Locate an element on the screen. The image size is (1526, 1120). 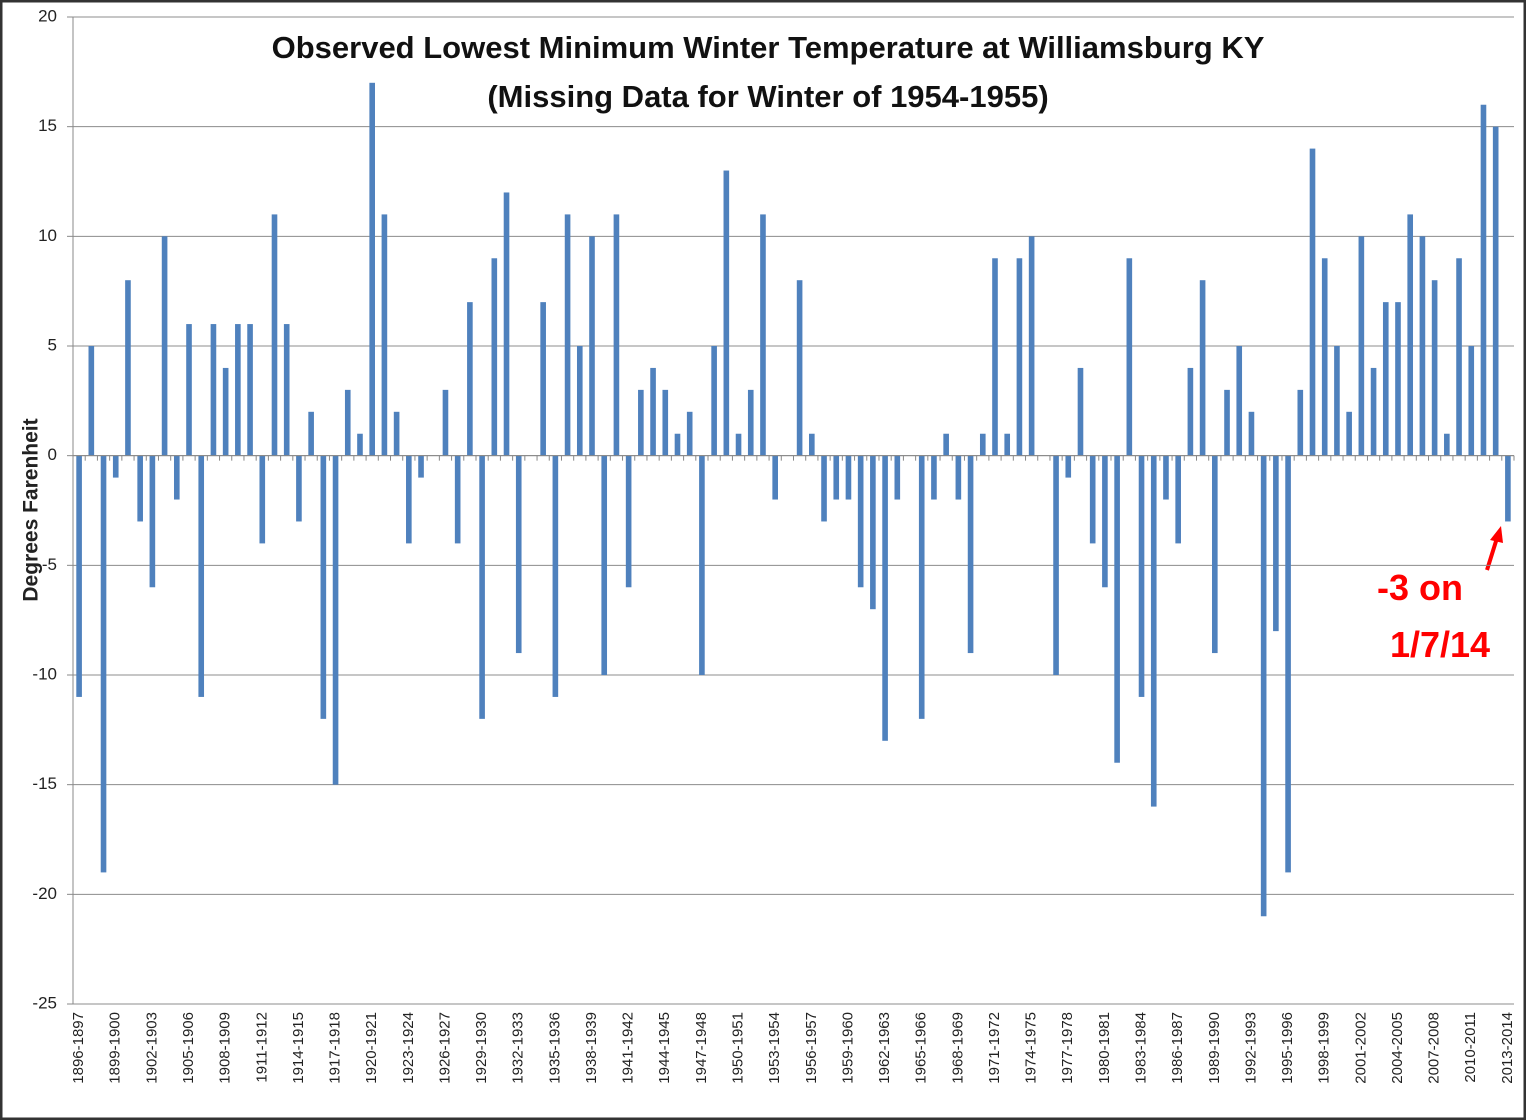
y-tick-label: 20 is located at coordinates (47, 15).